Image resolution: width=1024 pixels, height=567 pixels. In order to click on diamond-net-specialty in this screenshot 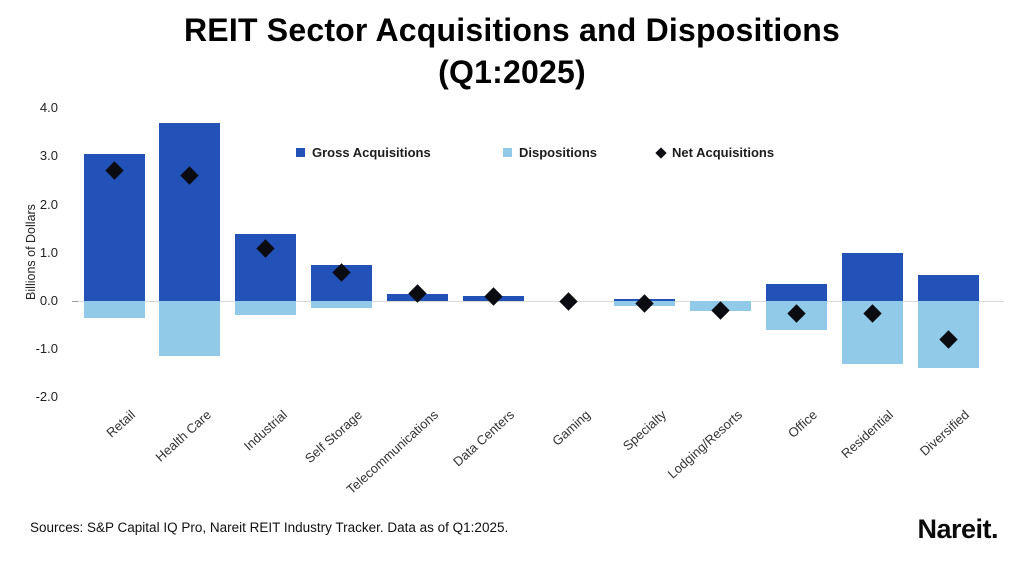, I will do `click(644, 303)`.